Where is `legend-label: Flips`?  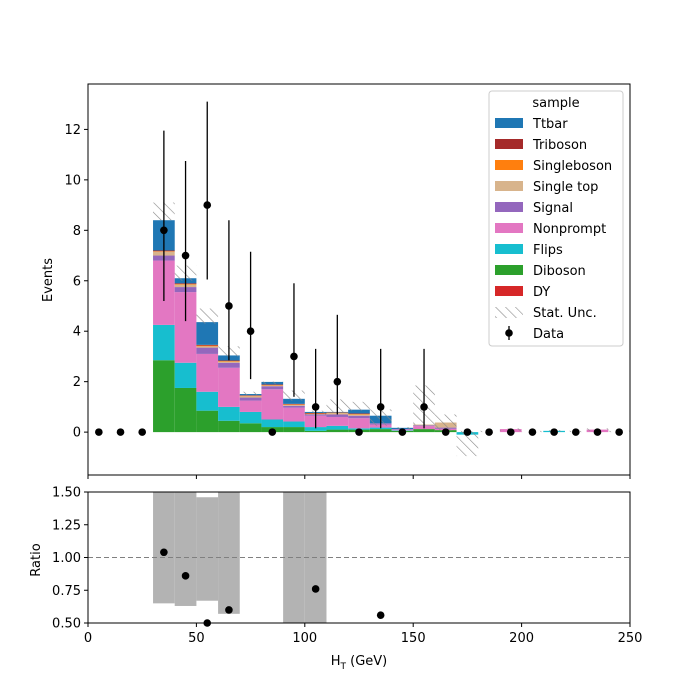 legend-label: Flips is located at coordinates (548, 250).